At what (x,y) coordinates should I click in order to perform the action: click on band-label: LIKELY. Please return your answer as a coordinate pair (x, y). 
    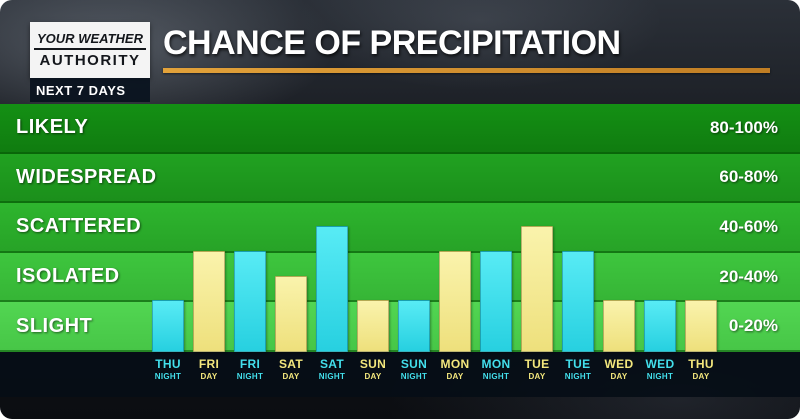
    Looking at the image, I should click on (52, 127).